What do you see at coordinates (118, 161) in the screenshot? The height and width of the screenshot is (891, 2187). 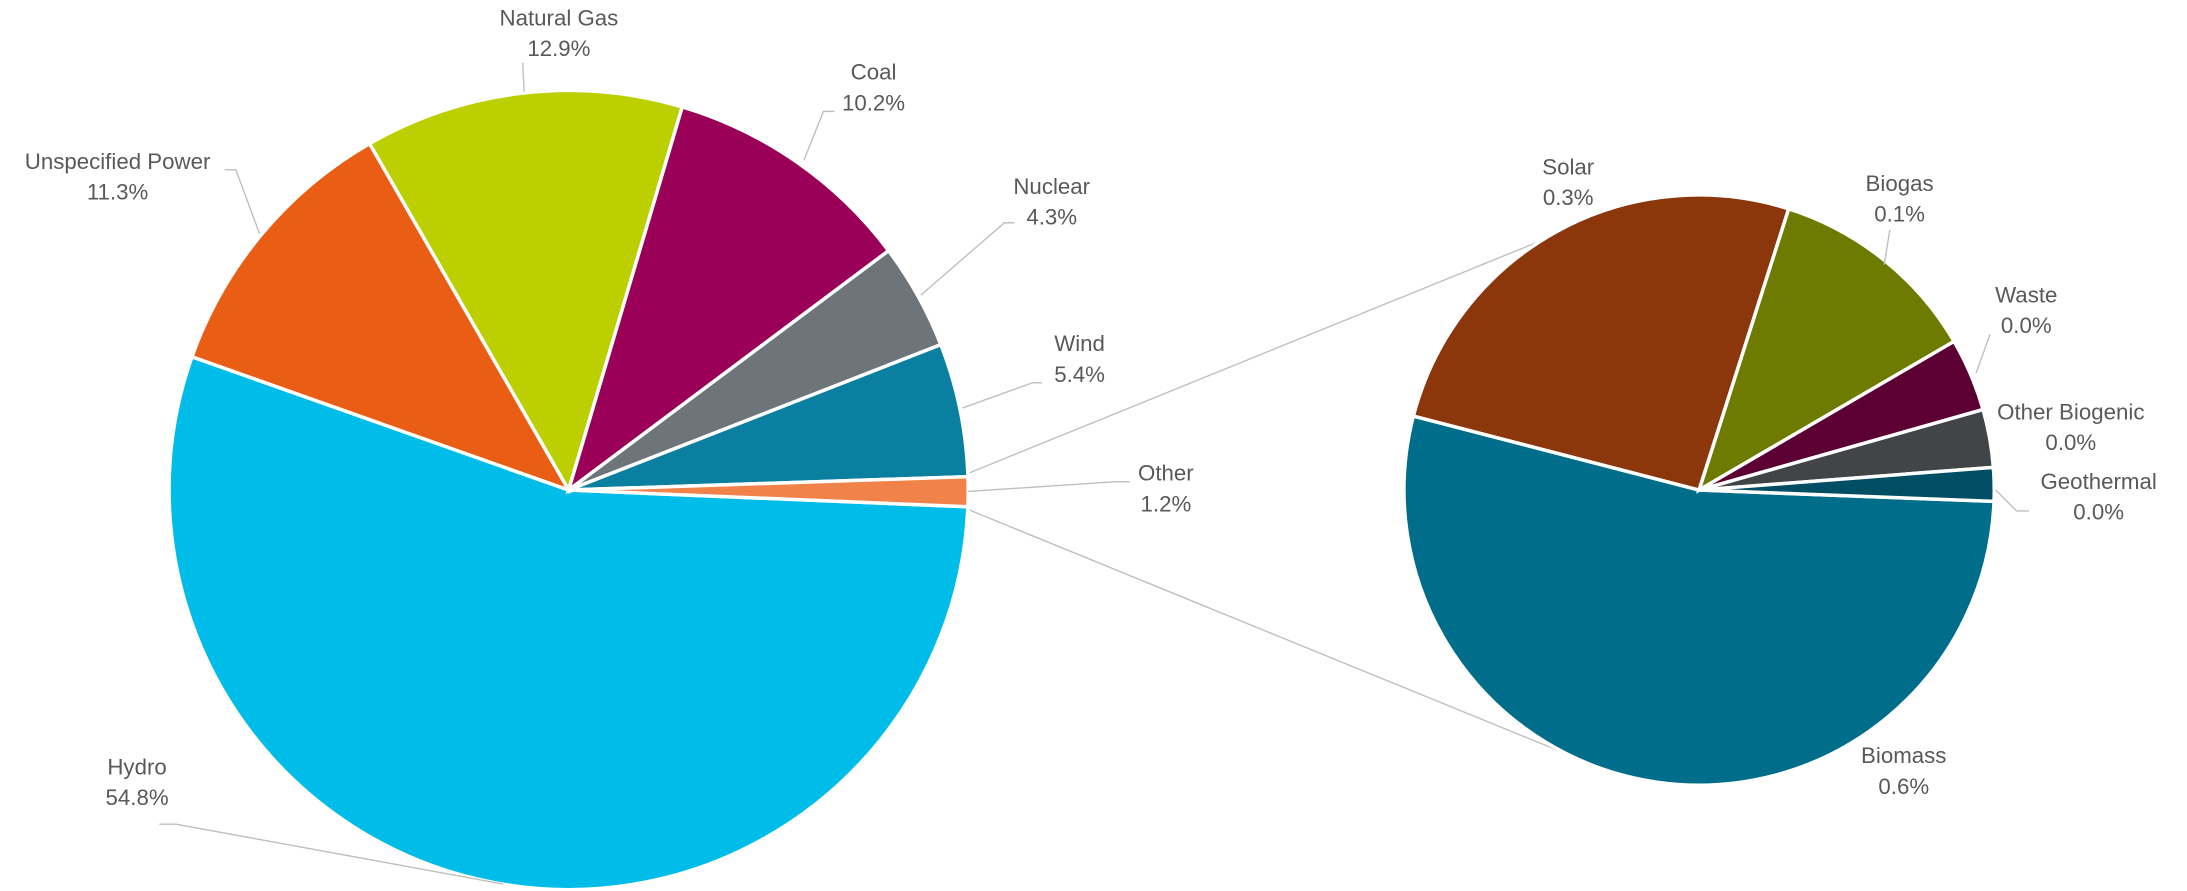 I see `slice-label: Unspecified Power` at bounding box center [118, 161].